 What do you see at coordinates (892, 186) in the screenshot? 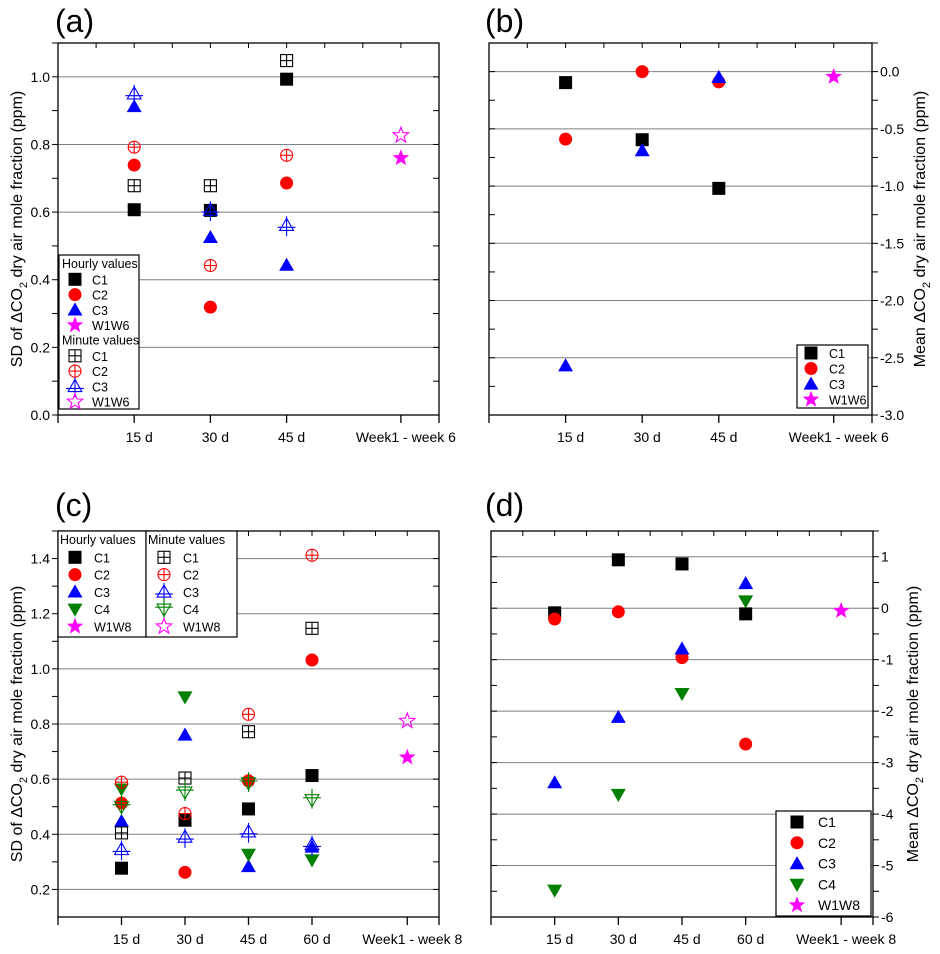
I see `y-tick-label: -1.0` at bounding box center [892, 186].